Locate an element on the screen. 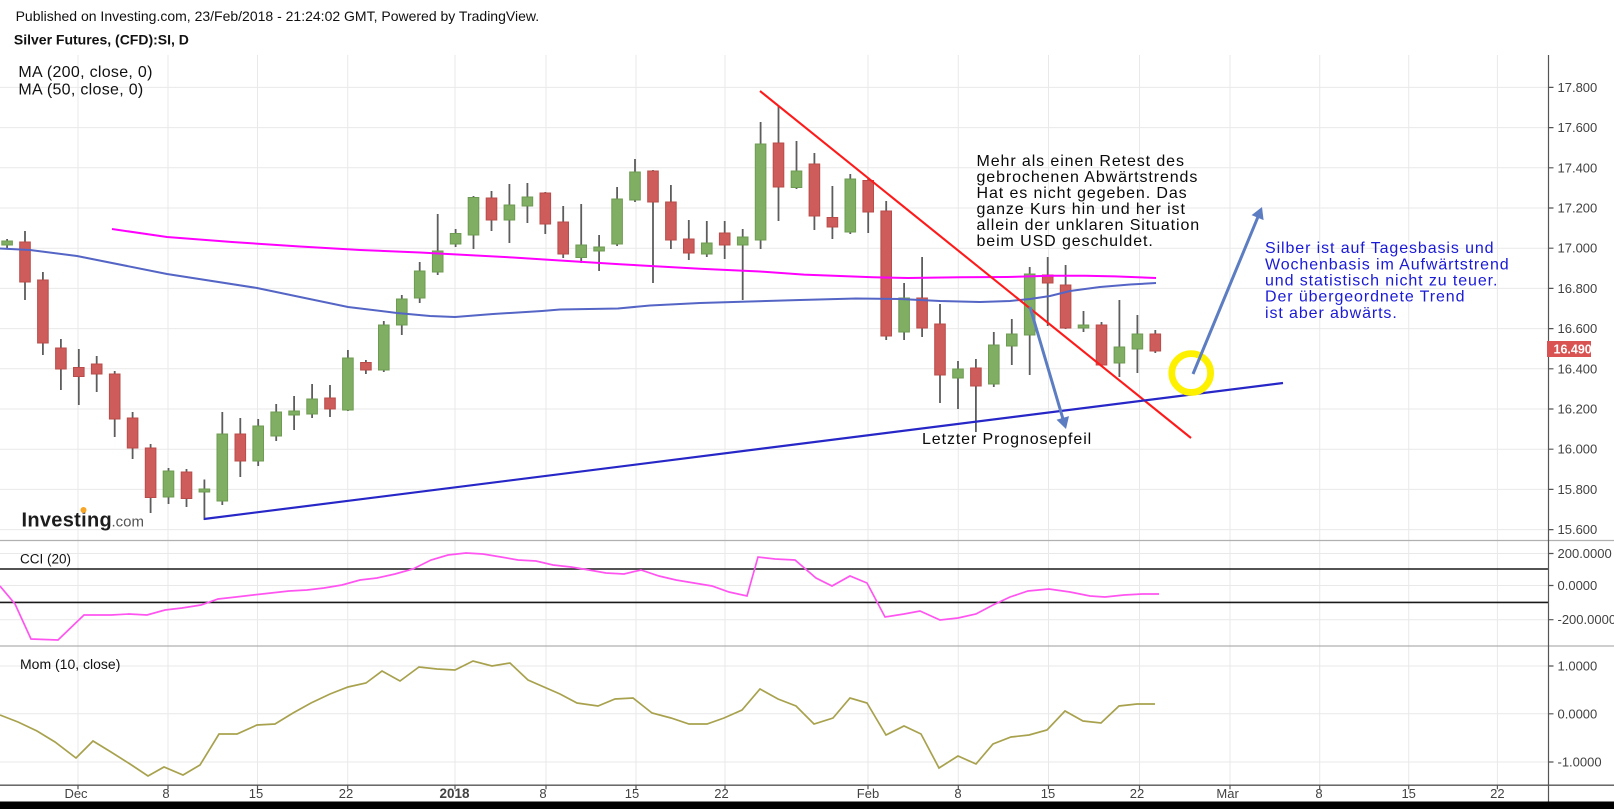  svg-text: -1.0000 is located at coordinates (1580, 762).